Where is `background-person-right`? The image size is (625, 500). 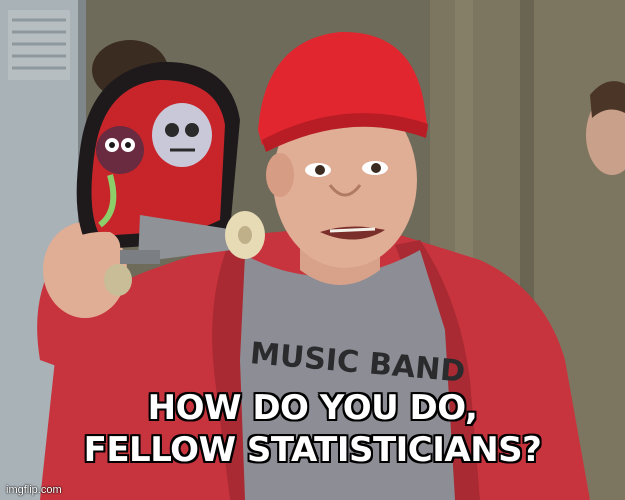 background-person-right is located at coordinates (605, 135).